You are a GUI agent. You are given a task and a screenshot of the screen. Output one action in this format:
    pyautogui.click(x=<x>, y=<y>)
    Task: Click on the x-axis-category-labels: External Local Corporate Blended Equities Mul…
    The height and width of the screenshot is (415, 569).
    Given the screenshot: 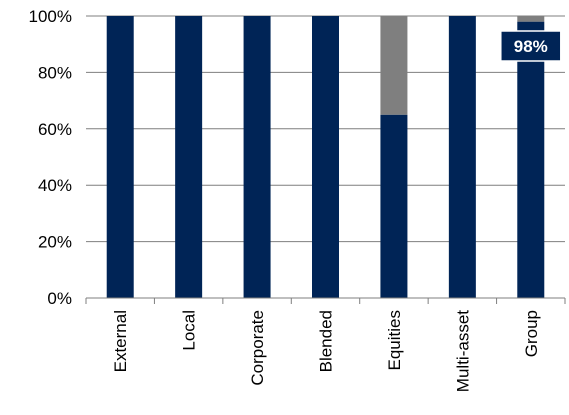 What is the action you would take?
    pyautogui.click(x=326, y=351)
    